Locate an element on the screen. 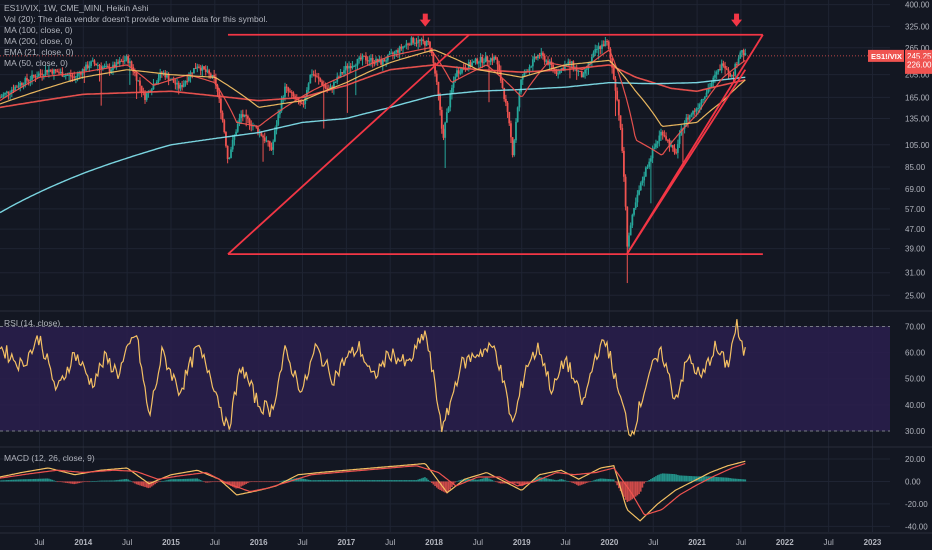 Image resolution: width=932 pixels, height=550 pixels. x-tick-label: Jul is located at coordinates (478, 542).